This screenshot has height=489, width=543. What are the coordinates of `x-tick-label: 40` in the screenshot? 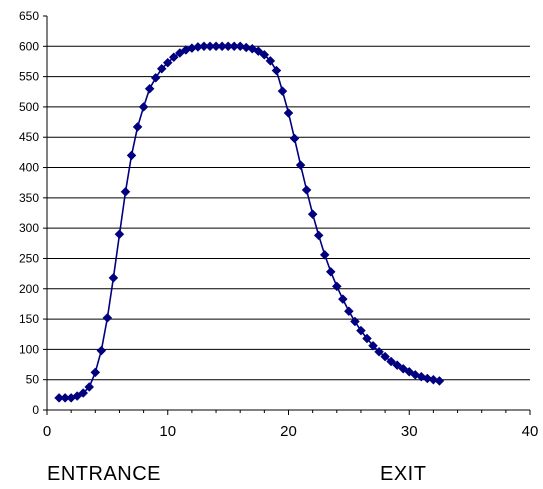 It's located at (530, 431).